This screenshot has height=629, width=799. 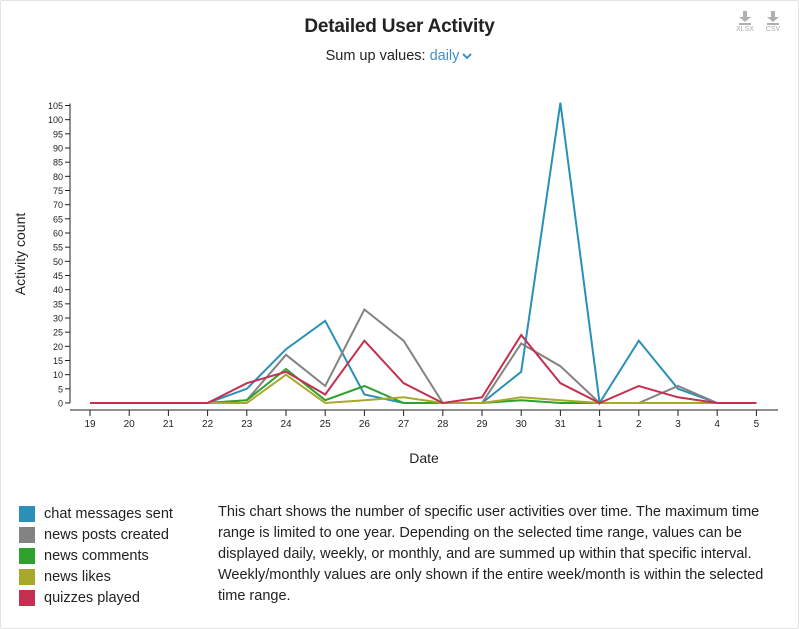 What do you see at coordinates (757, 424) in the screenshot?
I see `x-tick-label: 5` at bounding box center [757, 424].